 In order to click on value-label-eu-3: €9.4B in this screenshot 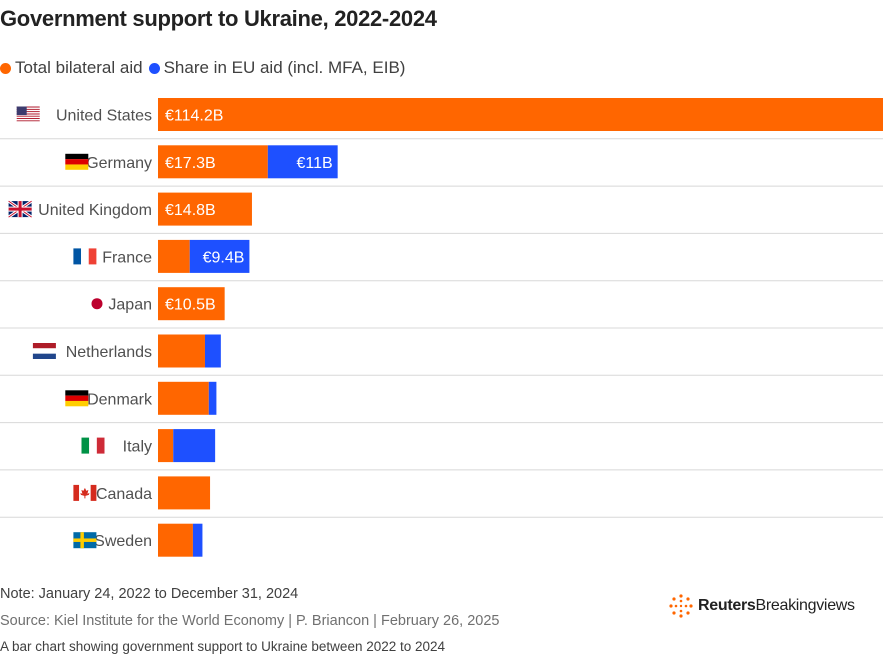, I will do `click(224, 257)`.